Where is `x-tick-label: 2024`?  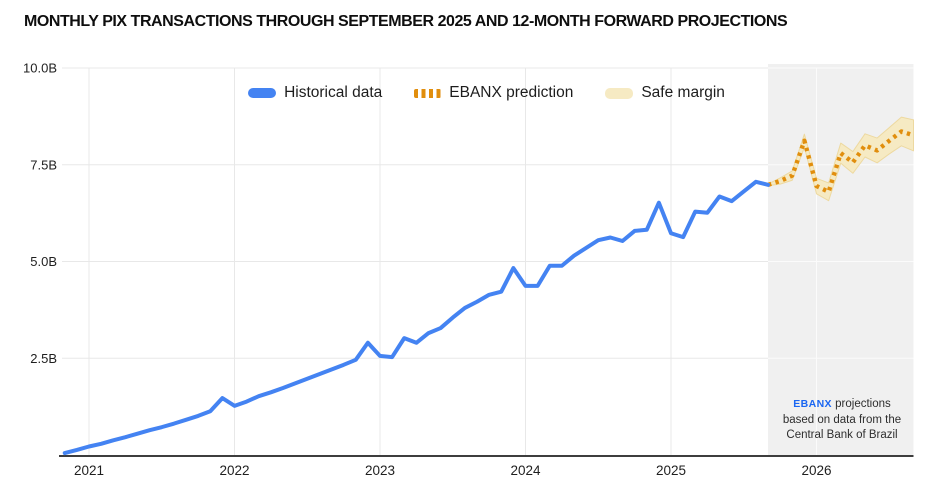 x-tick-label: 2024 is located at coordinates (525, 470).